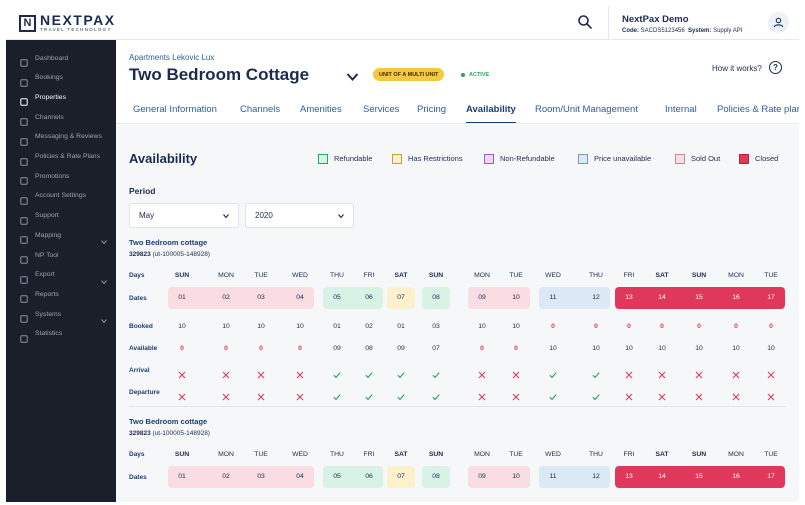 This screenshot has width=805, height=505. What do you see at coordinates (61, 58) in the screenshot?
I see `sidebar-item-dashboard: Dashboard` at bounding box center [61, 58].